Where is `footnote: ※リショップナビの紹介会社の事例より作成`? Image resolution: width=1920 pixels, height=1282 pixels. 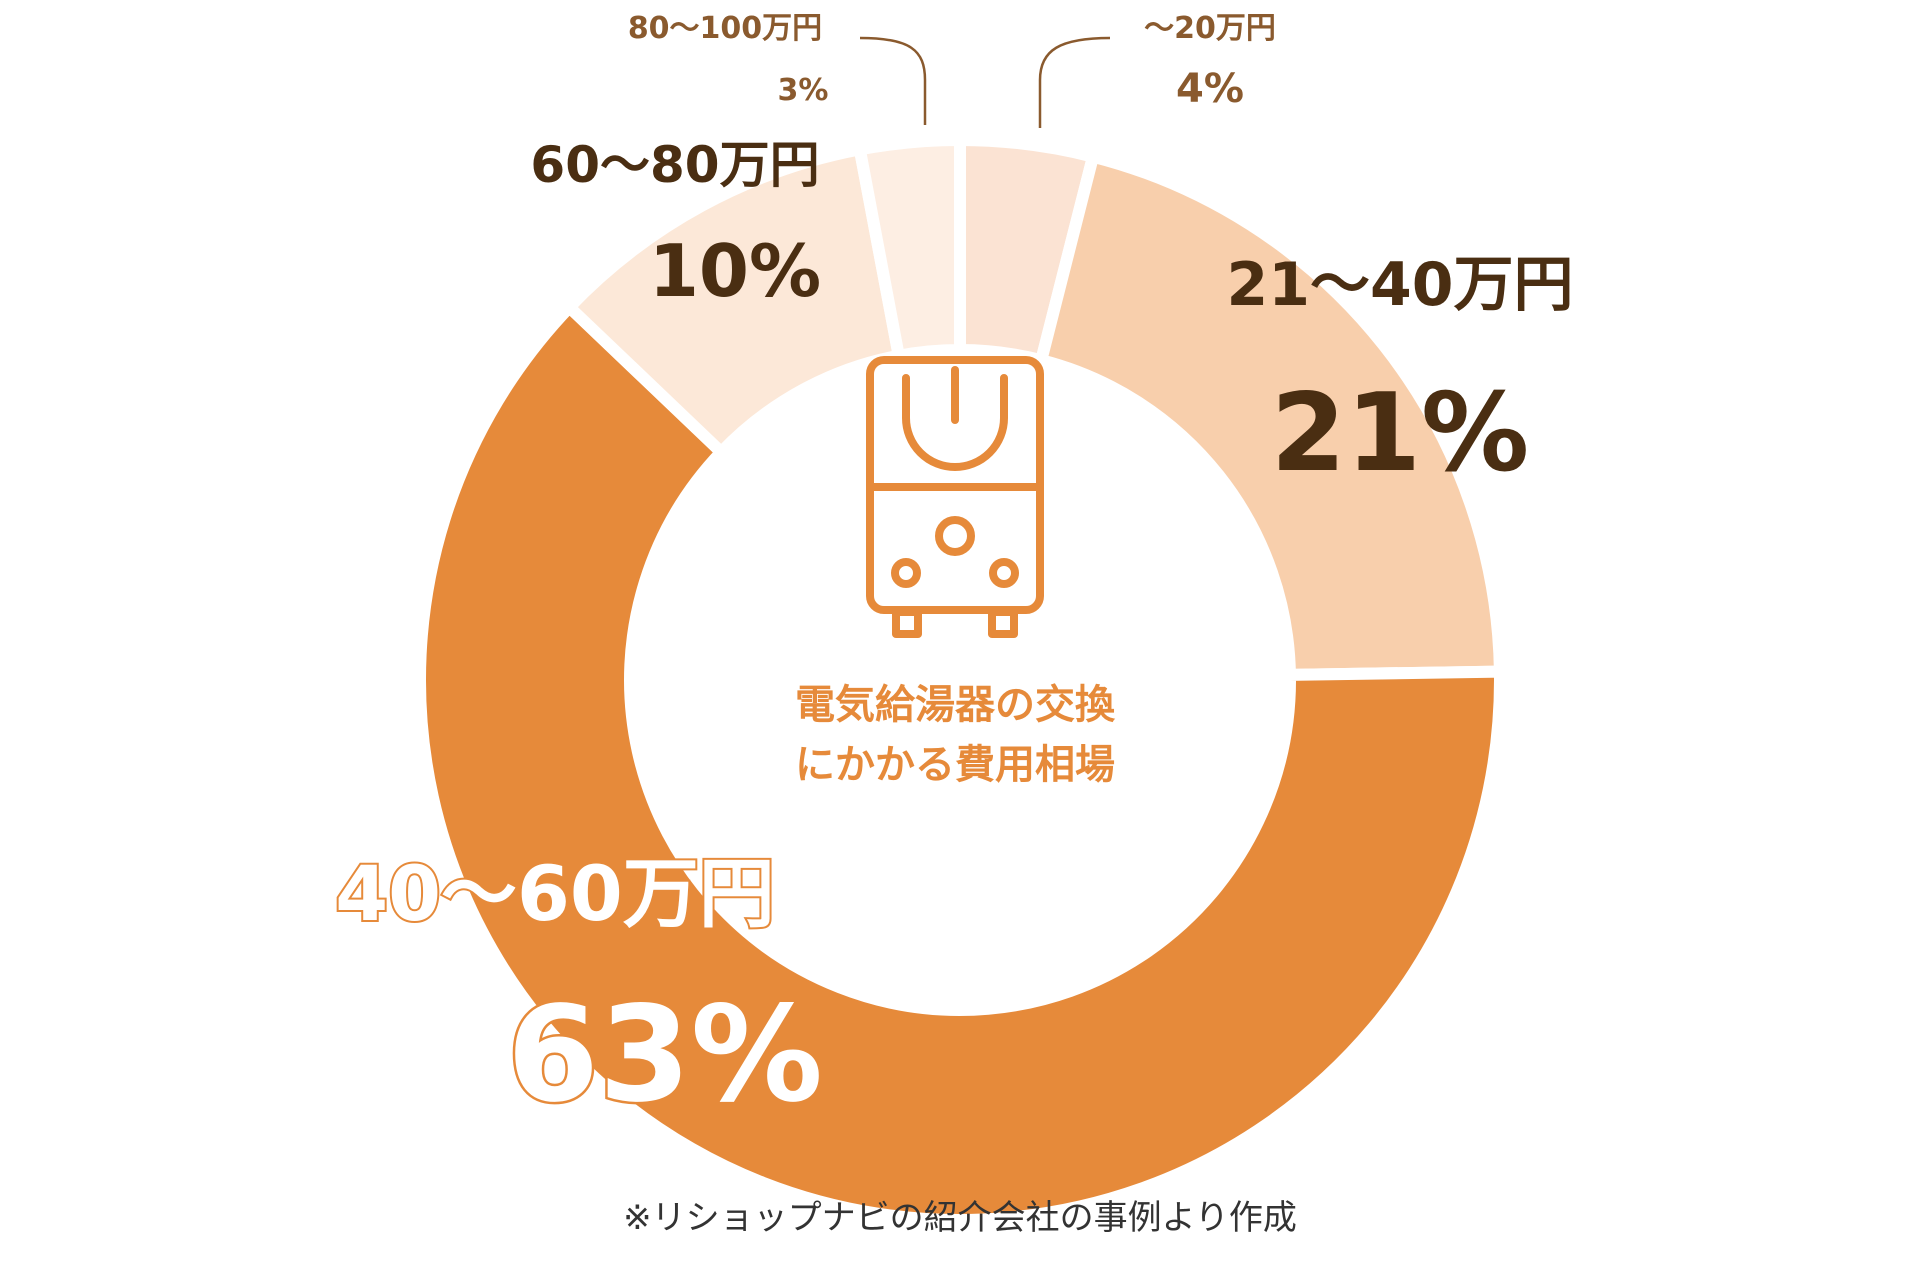
footnote: ※リショップナビの紹介会社の事例より作成 is located at coordinates (960, 1218).